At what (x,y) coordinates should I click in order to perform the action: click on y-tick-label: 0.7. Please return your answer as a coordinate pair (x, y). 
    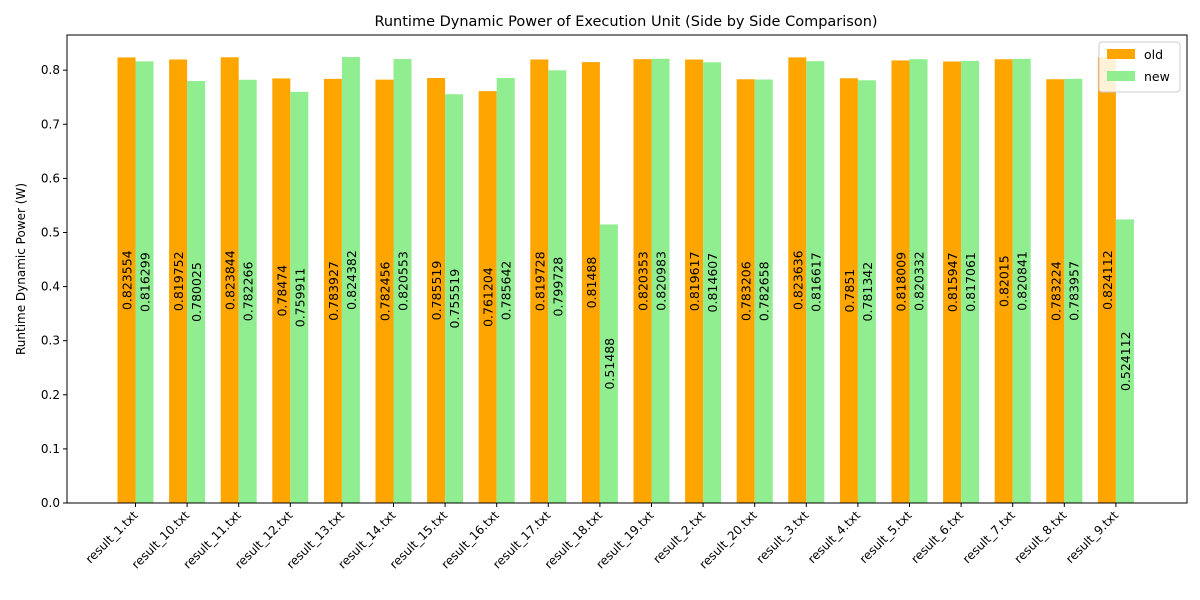
    Looking at the image, I should click on (50, 124).